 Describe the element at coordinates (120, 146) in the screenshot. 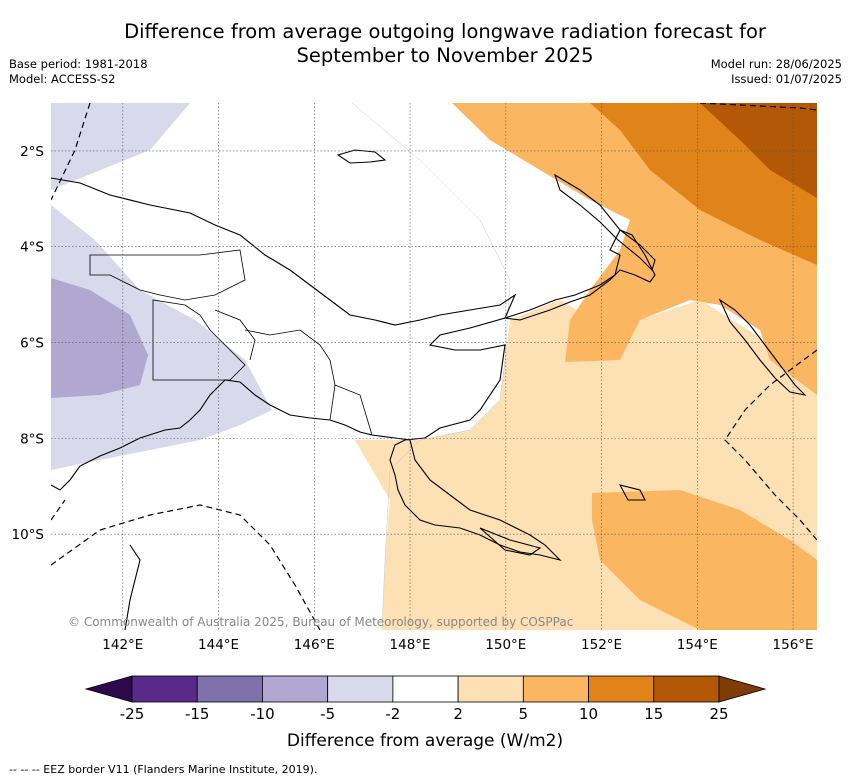

I see `anomaly-region-neg-light-north` at that location.